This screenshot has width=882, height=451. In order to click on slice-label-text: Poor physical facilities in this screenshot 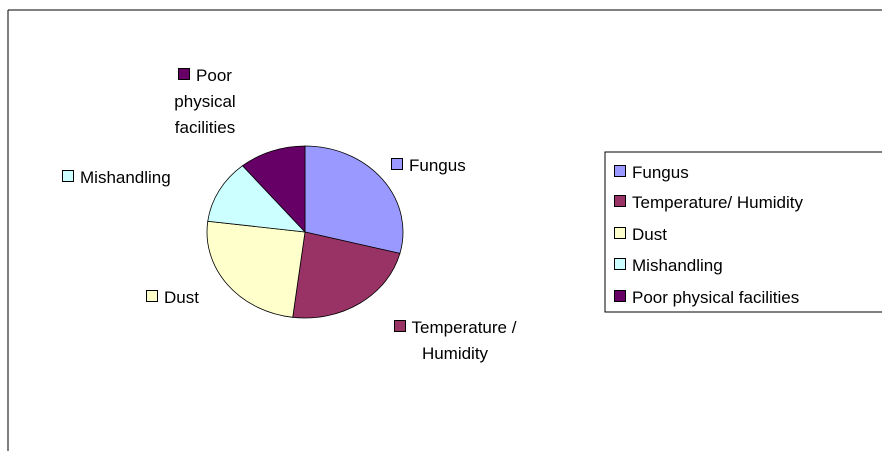, I will do `click(205, 101)`.